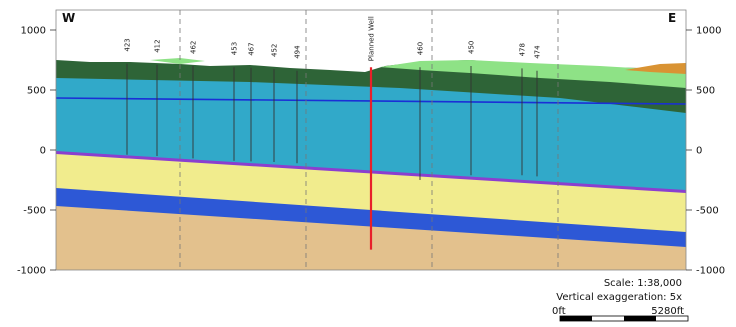  I want to click on left-tick-label: -500, so click(34, 211).